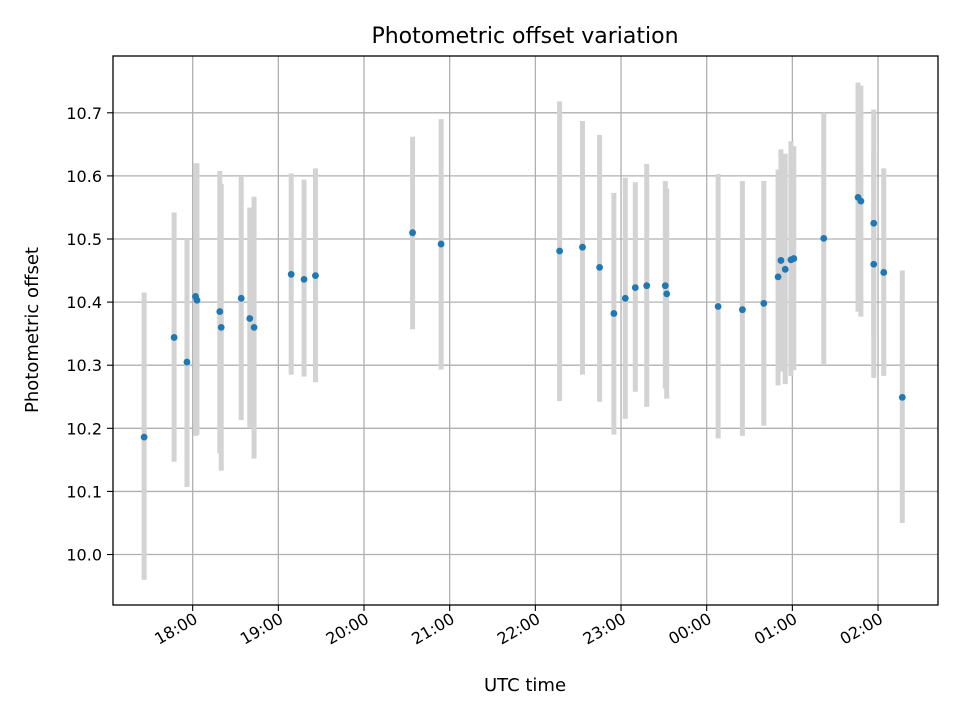  What do you see at coordinates (84, 555) in the screenshot?
I see `y-tick-label: 10.0` at bounding box center [84, 555].